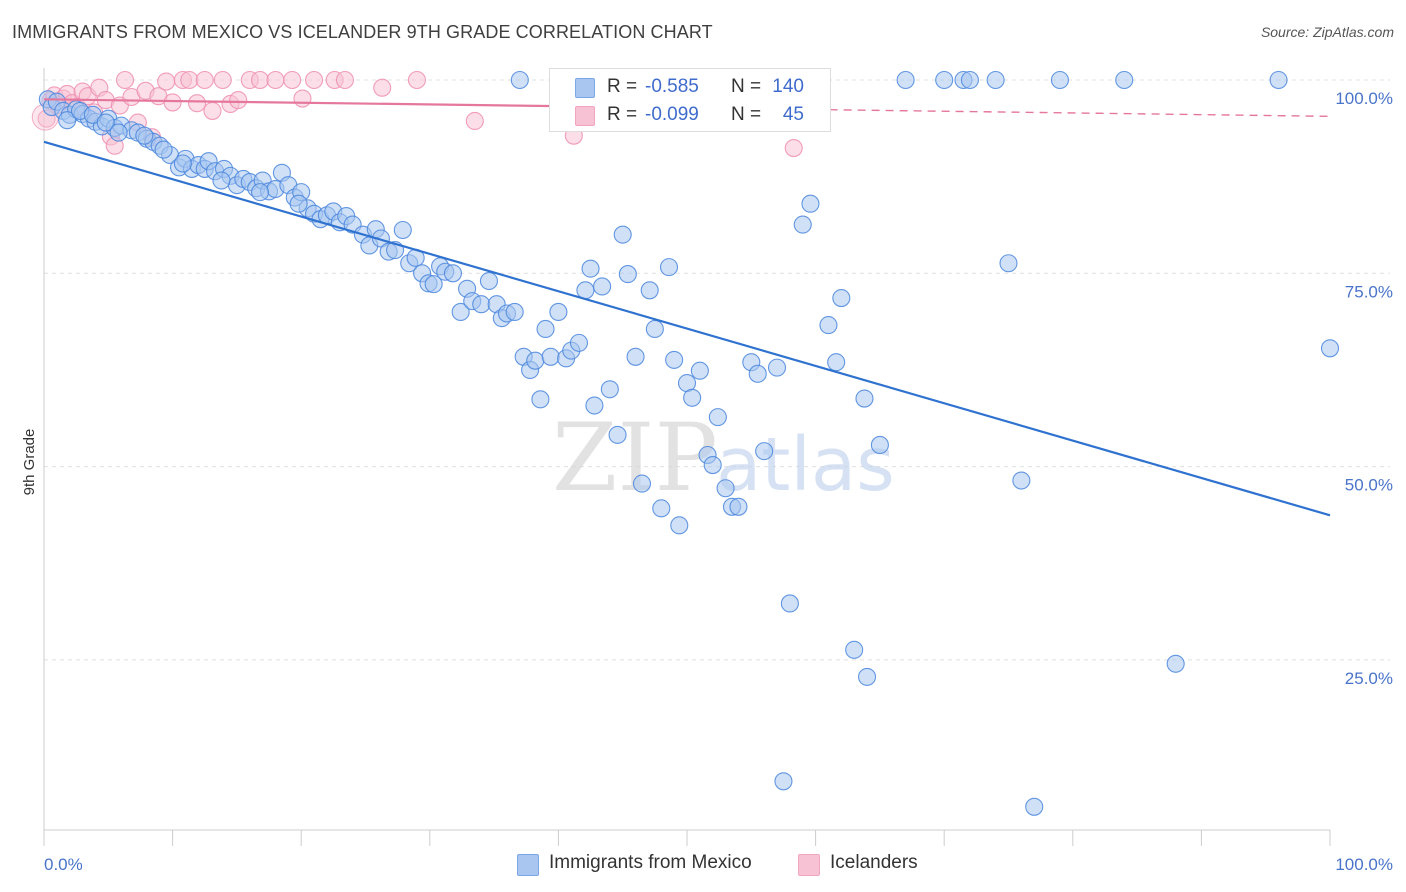 This screenshot has width=1406, height=892. Describe the element at coordinates (1364, 388) in the screenshot. I see `y-tick-labels: 25.0% 50.0% 75.0% 100.0%` at that location.